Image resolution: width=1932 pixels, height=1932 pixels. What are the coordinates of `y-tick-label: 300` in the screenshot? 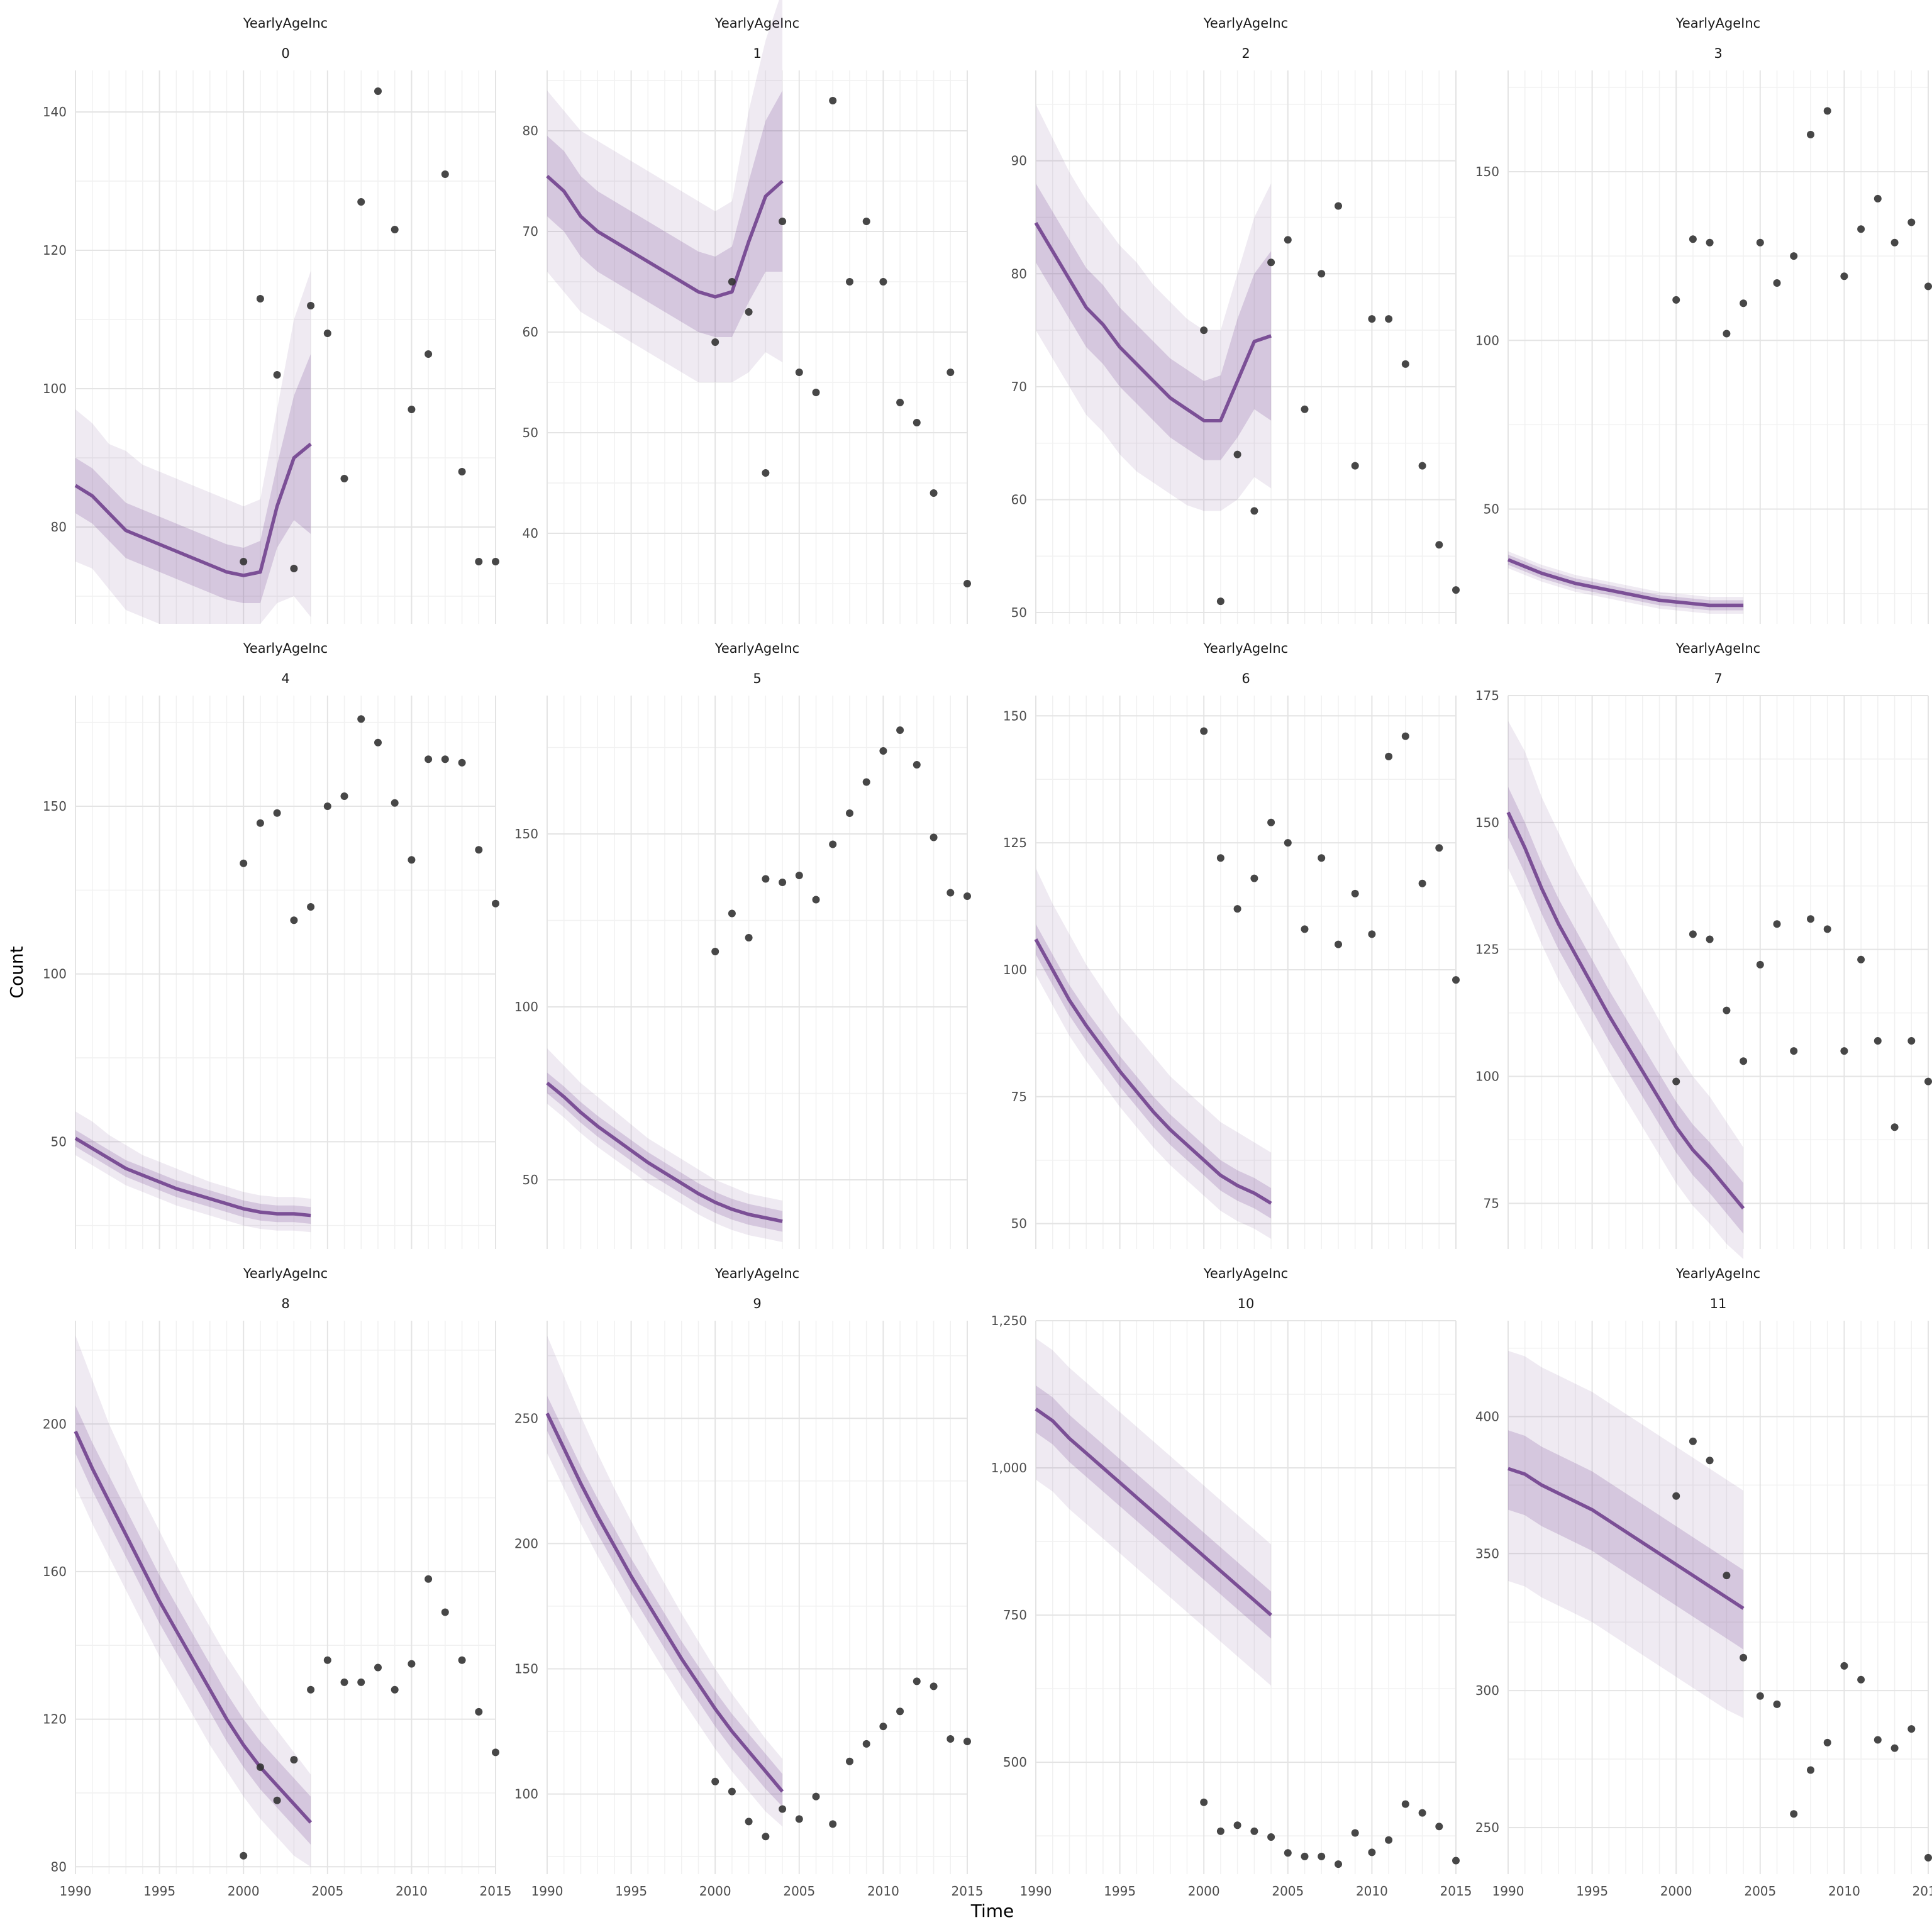 It's located at (1487, 1690).